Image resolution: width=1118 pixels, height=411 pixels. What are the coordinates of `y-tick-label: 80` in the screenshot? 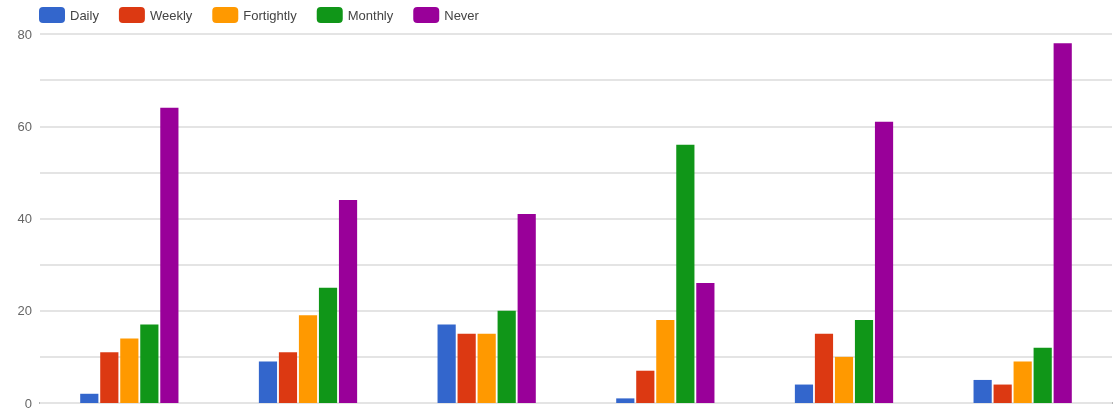 It's located at (24, 34).